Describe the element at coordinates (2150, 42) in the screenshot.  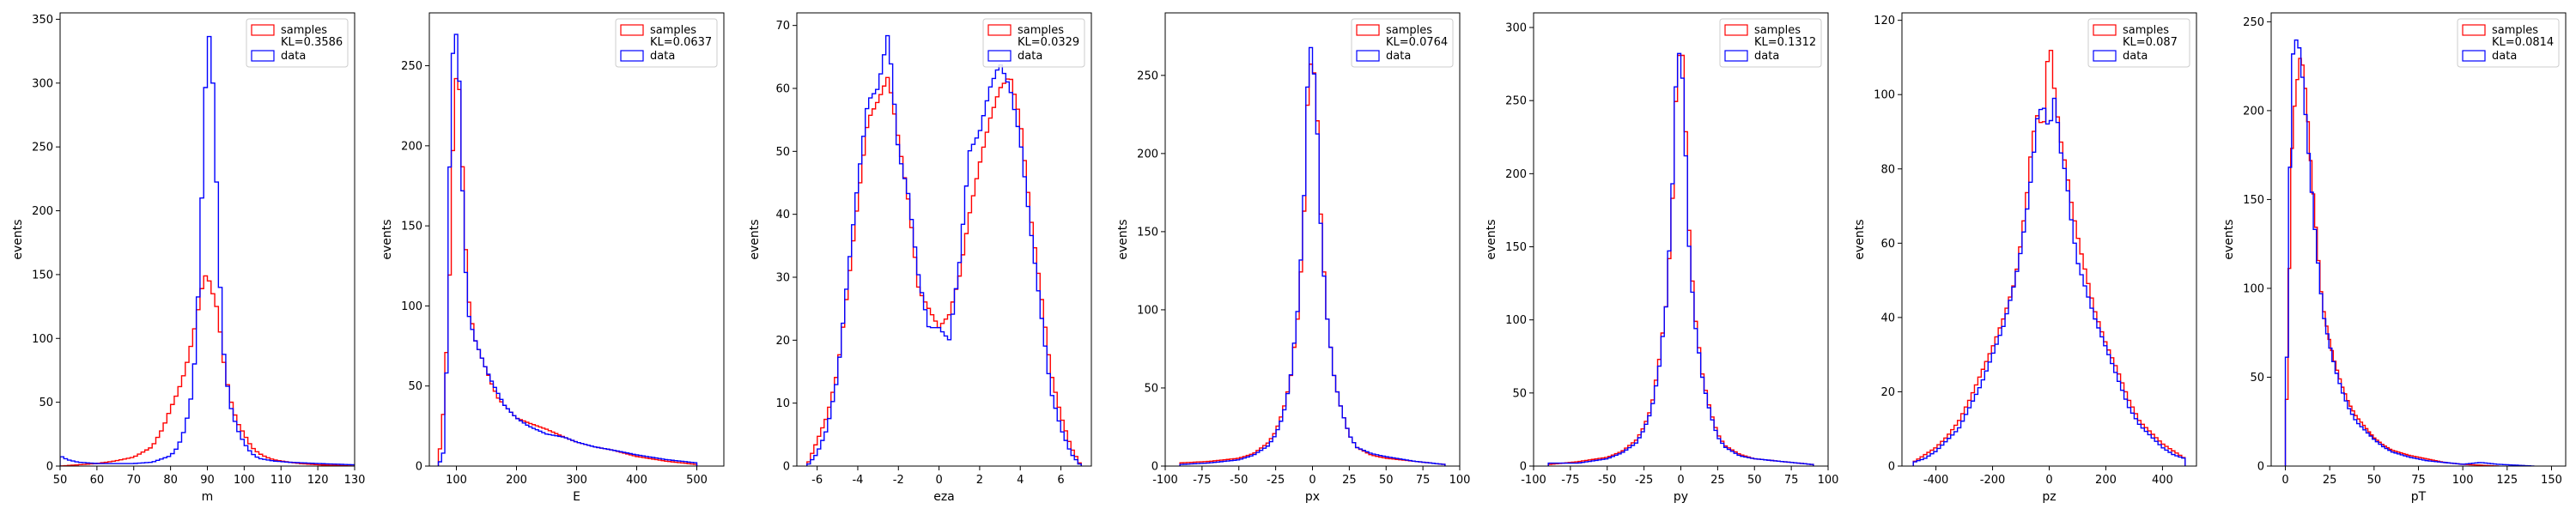
I see `legend-kl-annotation: KL=0.087` at that location.